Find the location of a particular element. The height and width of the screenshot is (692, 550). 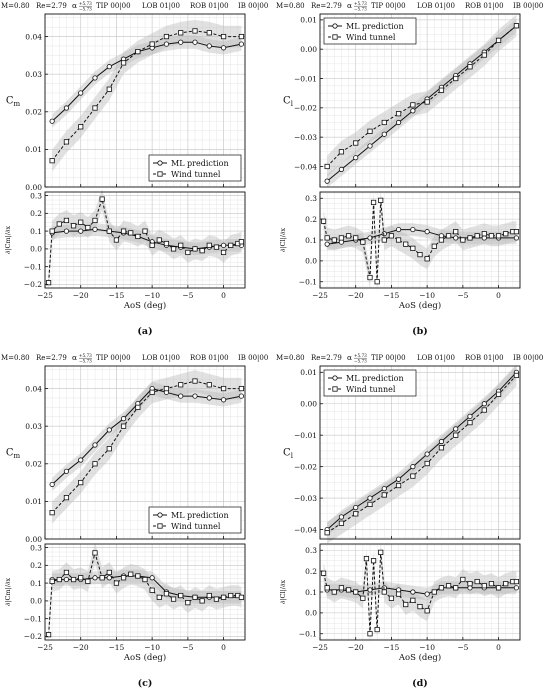

y-tick-label: 0.0 is located at coordinates (311, 261).